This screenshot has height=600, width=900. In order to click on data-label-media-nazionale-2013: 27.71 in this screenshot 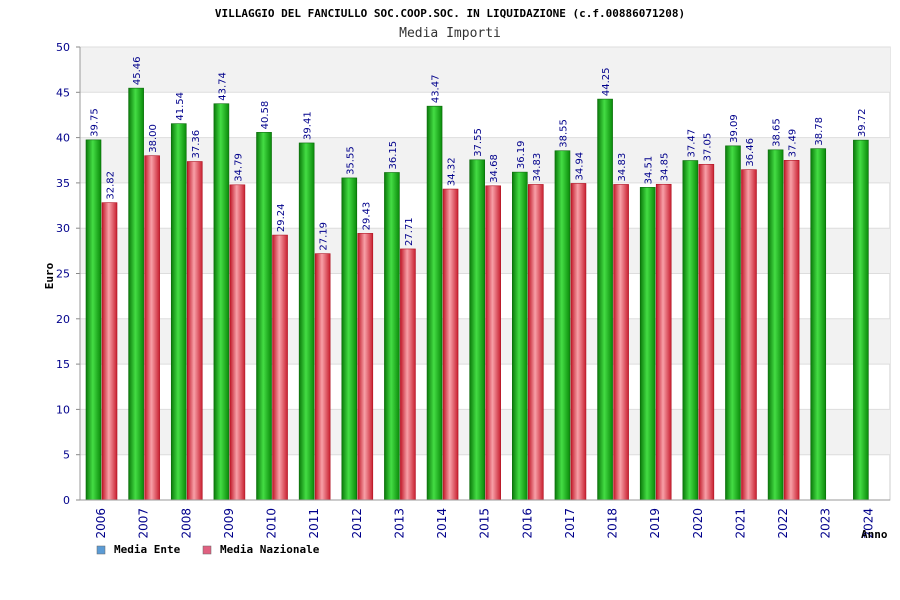, I will do `click(409, 231)`.